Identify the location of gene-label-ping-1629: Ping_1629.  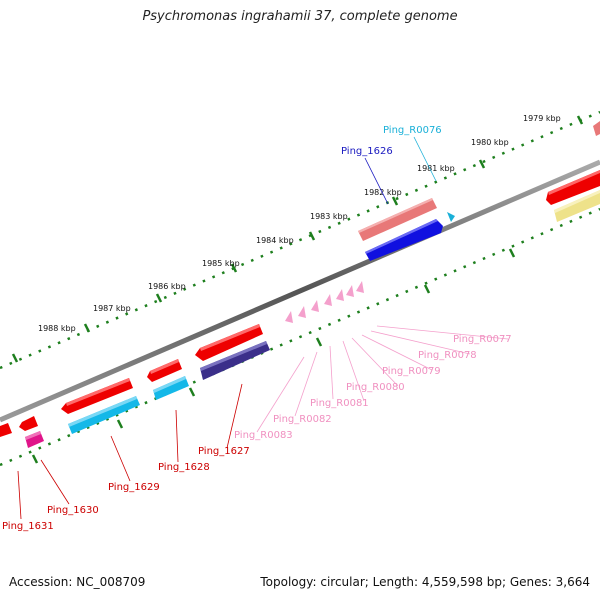
(134, 487).